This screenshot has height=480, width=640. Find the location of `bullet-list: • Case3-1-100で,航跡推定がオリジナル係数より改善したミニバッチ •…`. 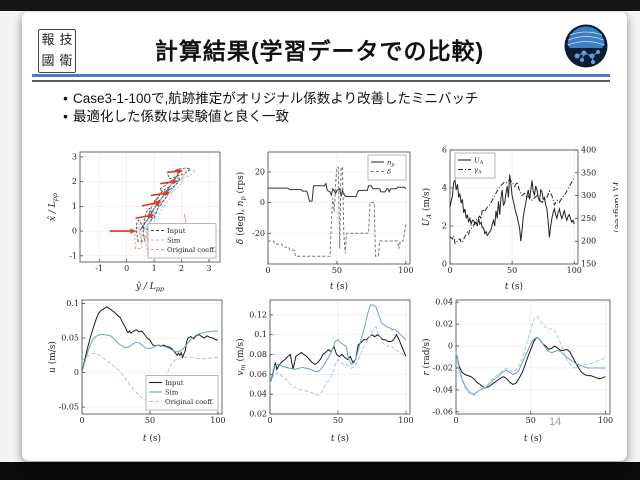

bullet-list: • Case3-1-100で,航跡推定がオリジナル係数より改善したミニバッチ •… is located at coordinates (268, 108).